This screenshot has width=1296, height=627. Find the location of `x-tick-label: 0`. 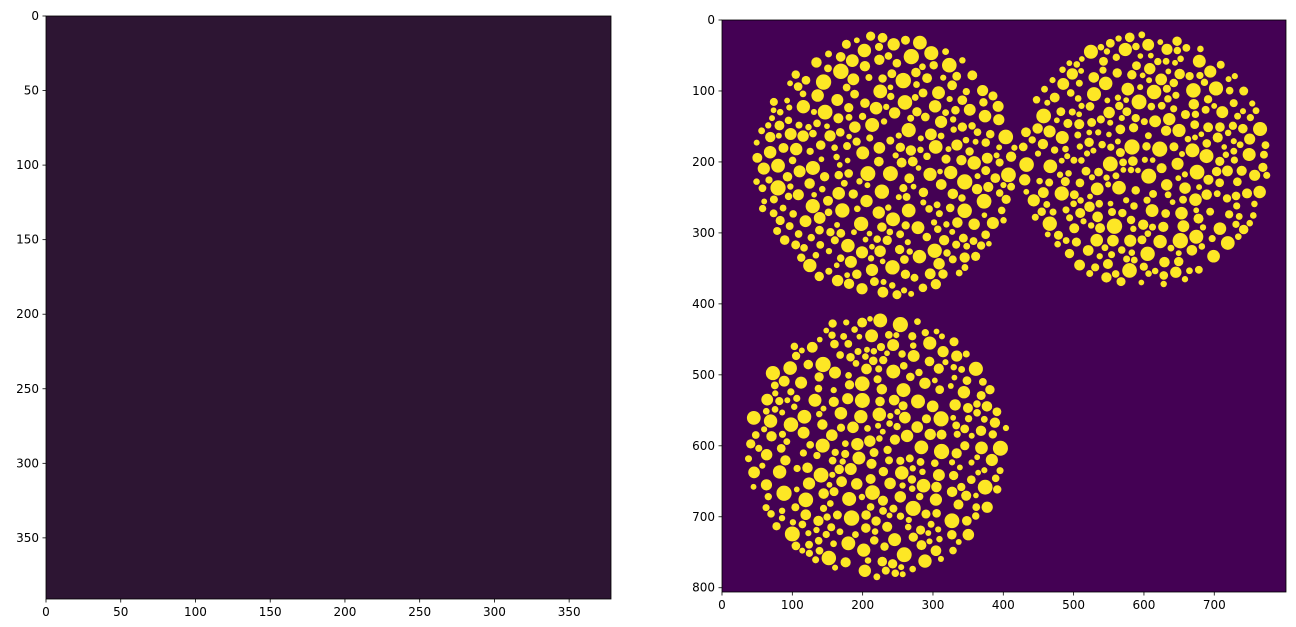

x-tick-label: 0 is located at coordinates (46, 612).